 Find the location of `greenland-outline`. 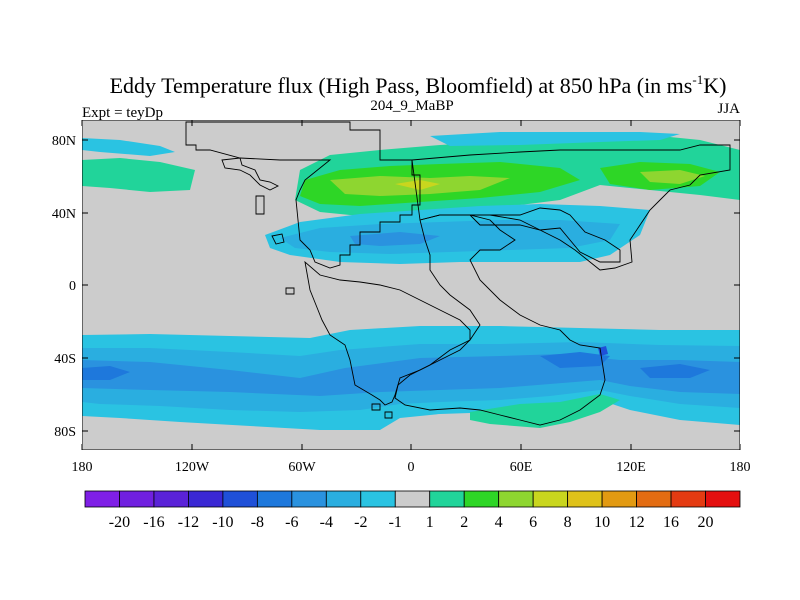

greenland-outline is located at coordinates (250, 174).